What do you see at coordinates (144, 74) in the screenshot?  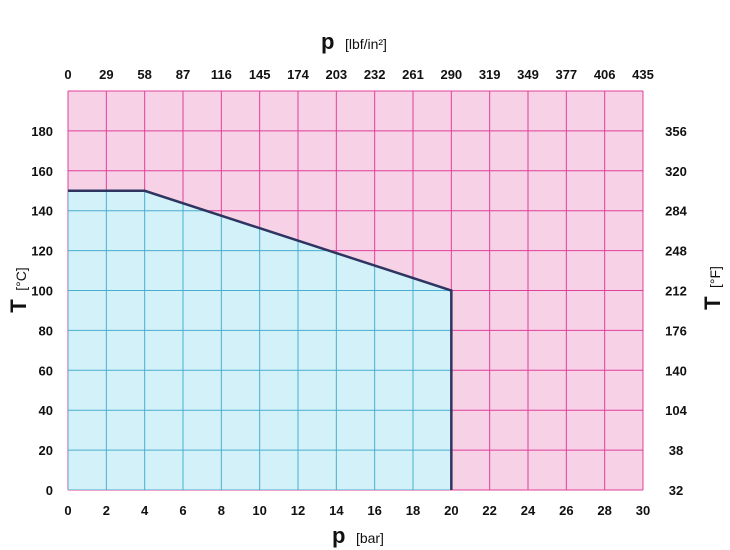 I see `x-top-tick-label: 58` at bounding box center [144, 74].